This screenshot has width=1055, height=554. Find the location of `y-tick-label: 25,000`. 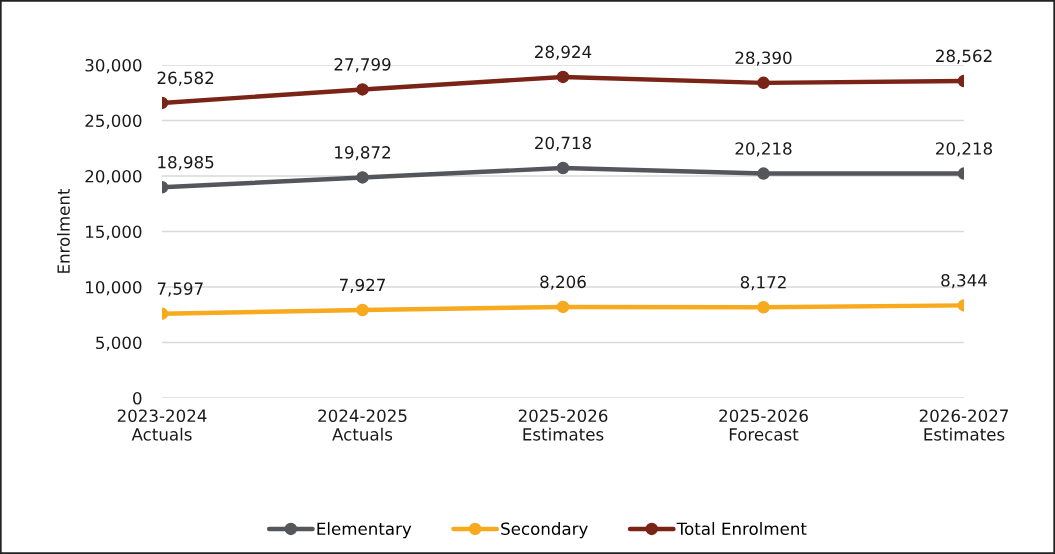

y-tick-label: 25,000 is located at coordinates (113, 121).